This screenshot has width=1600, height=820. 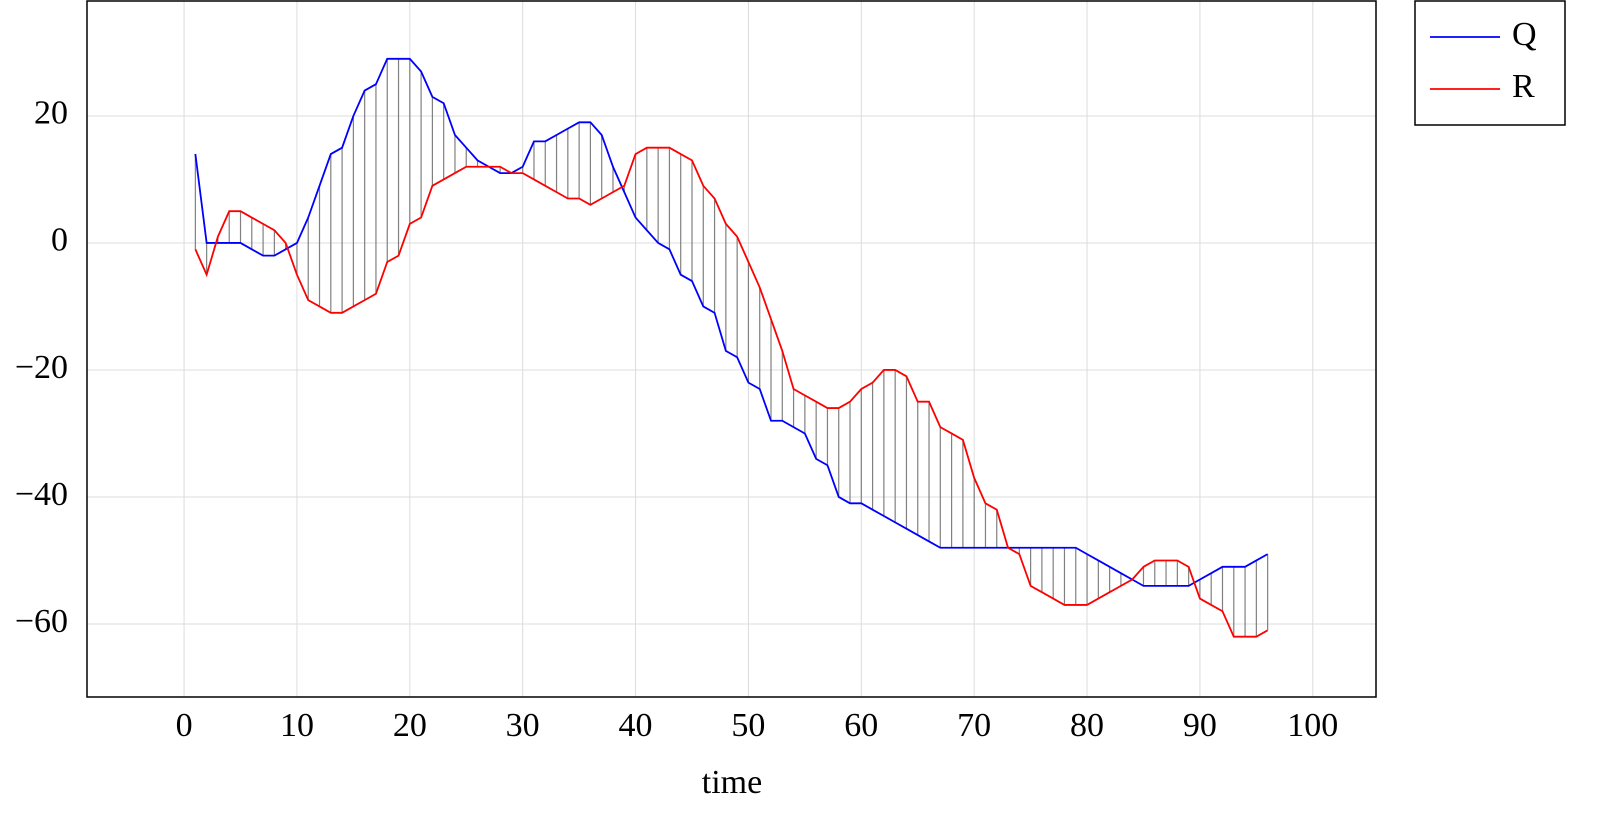 What do you see at coordinates (974, 725) in the screenshot?
I see `x-tick-label: 70` at bounding box center [974, 725].